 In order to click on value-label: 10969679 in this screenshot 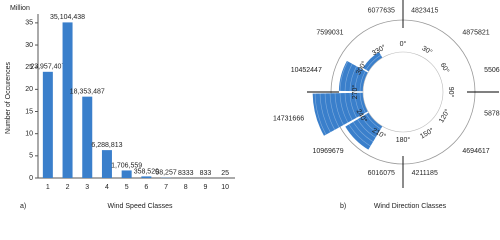, I will do `click(327, 151)`.